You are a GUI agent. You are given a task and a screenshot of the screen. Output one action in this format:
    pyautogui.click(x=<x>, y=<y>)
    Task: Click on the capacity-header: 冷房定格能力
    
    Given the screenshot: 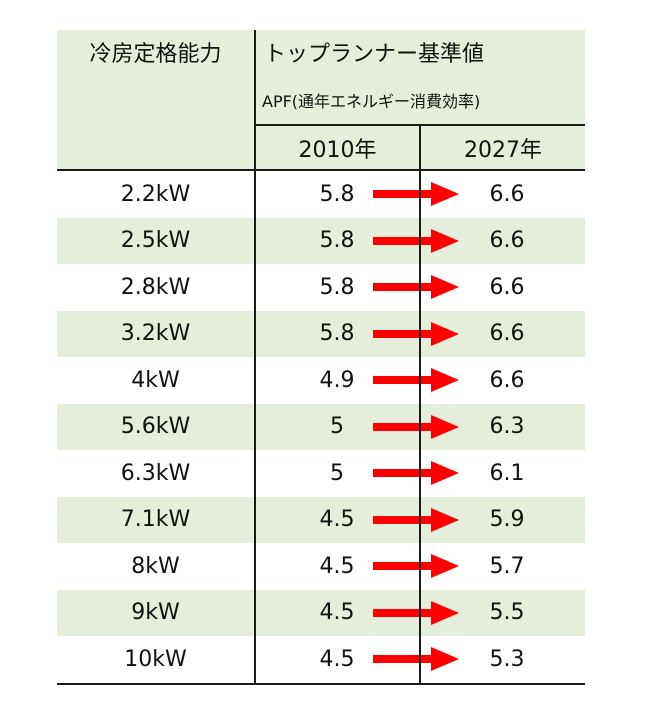 What is the action you would take?
    pyautogui.click(x=155, y=54)
    